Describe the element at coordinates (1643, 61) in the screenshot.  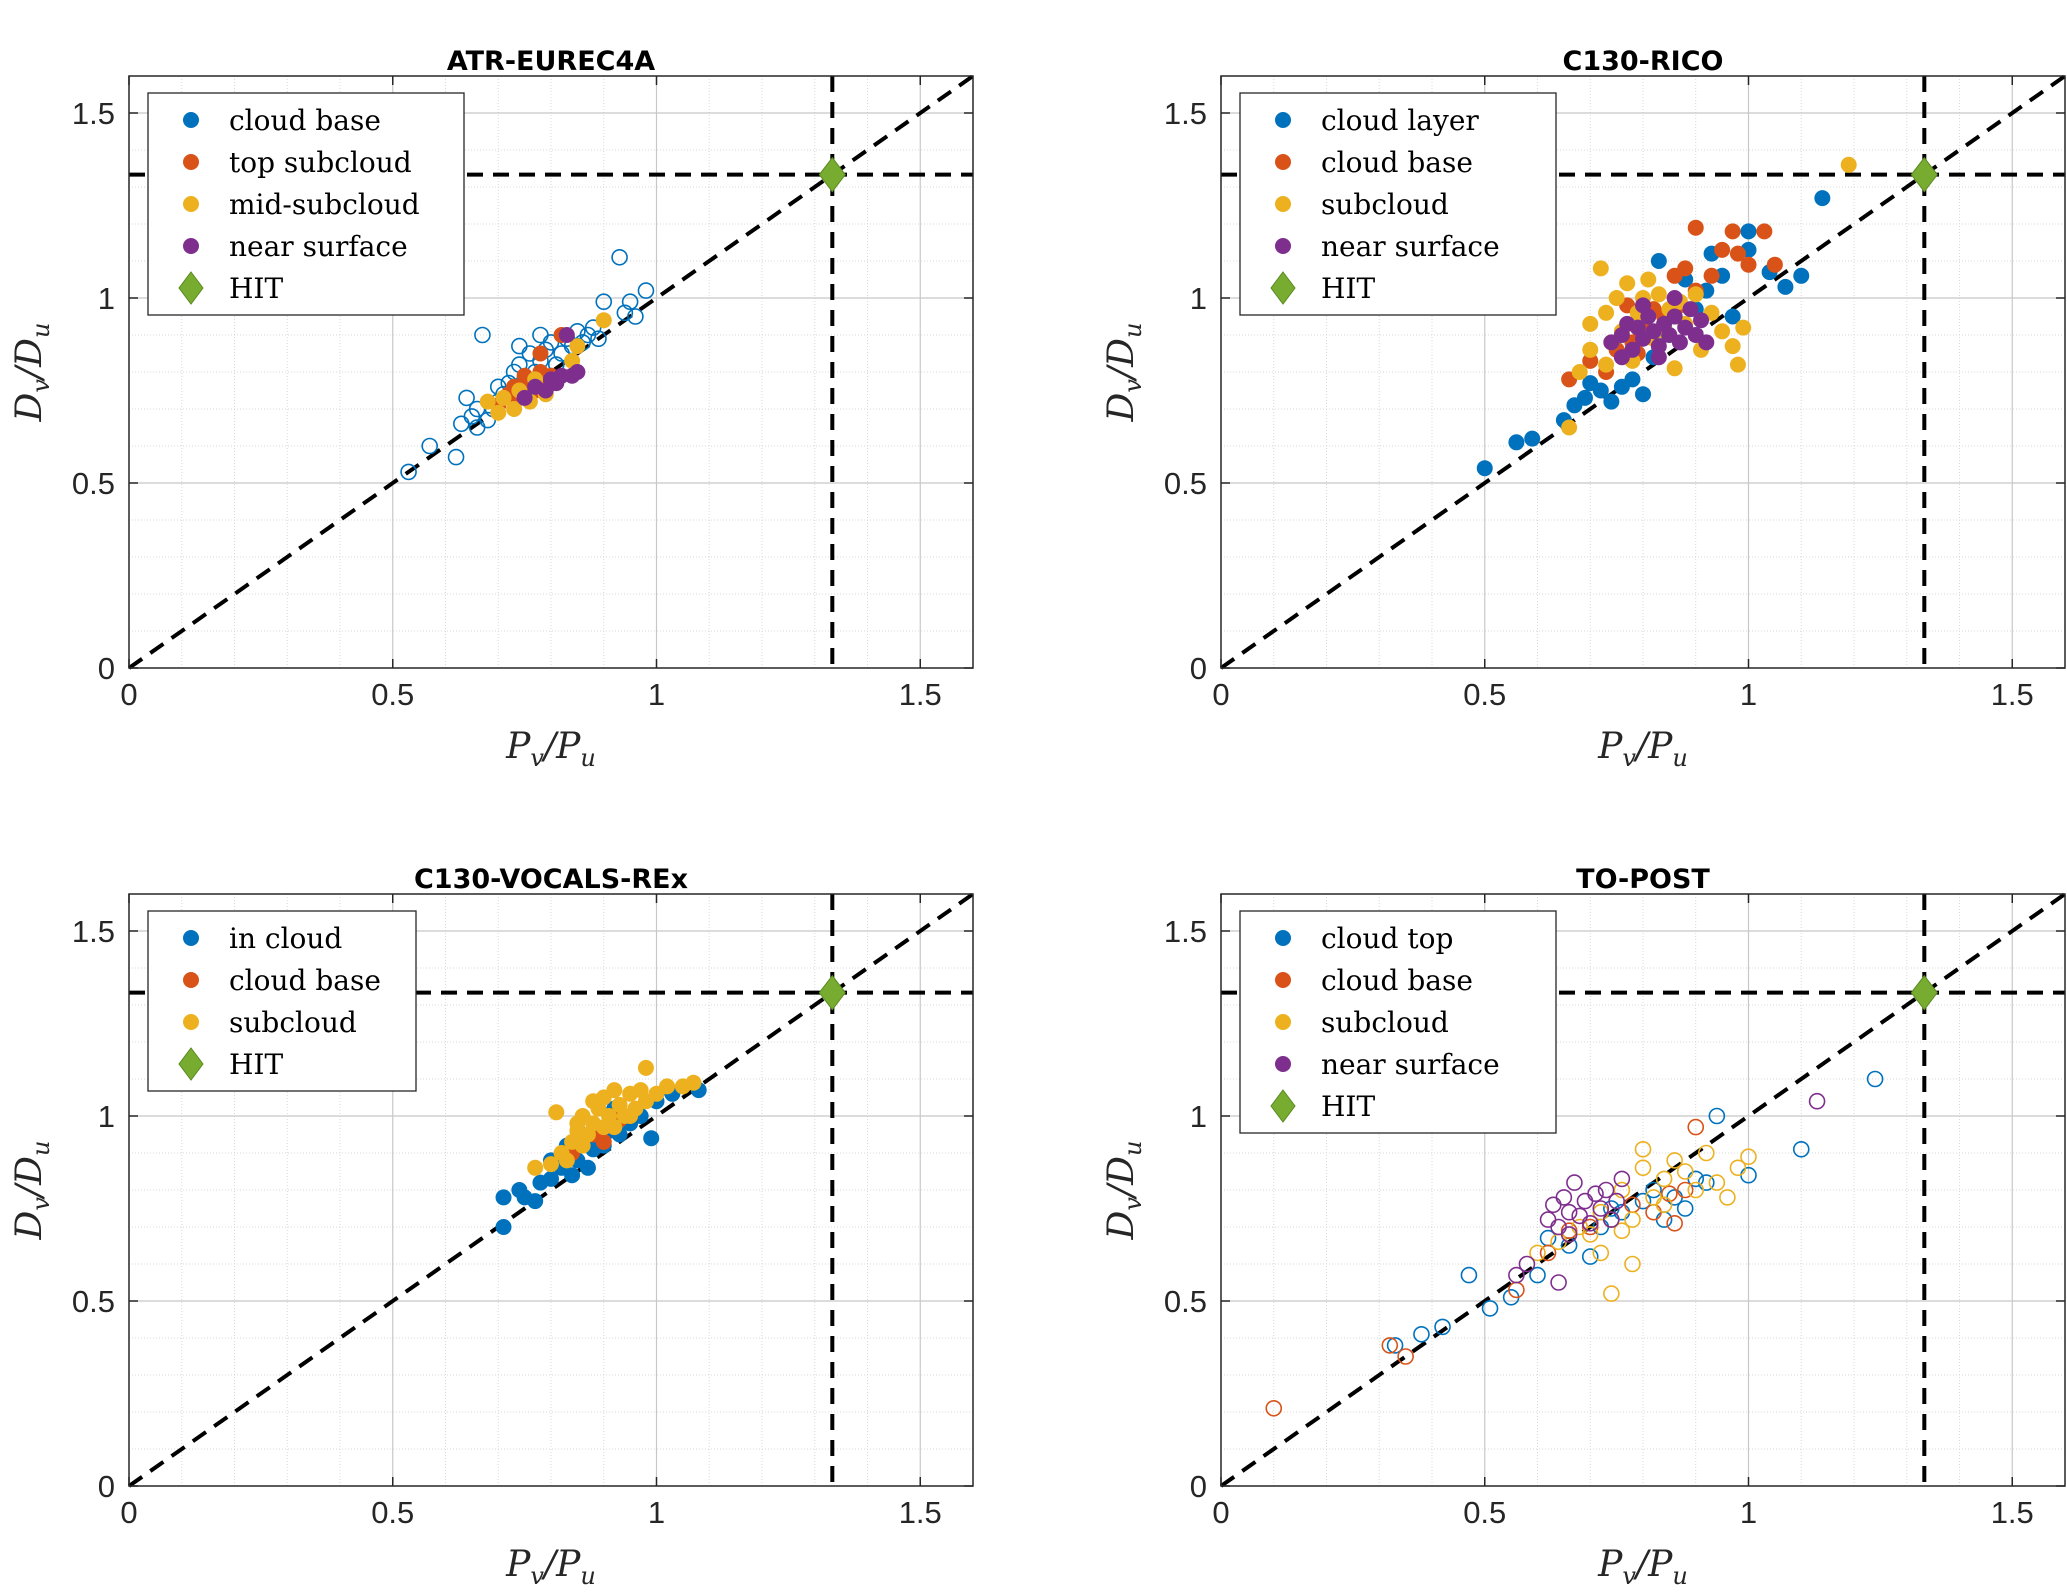
I see `panel-title: C130-RICO` at that location.